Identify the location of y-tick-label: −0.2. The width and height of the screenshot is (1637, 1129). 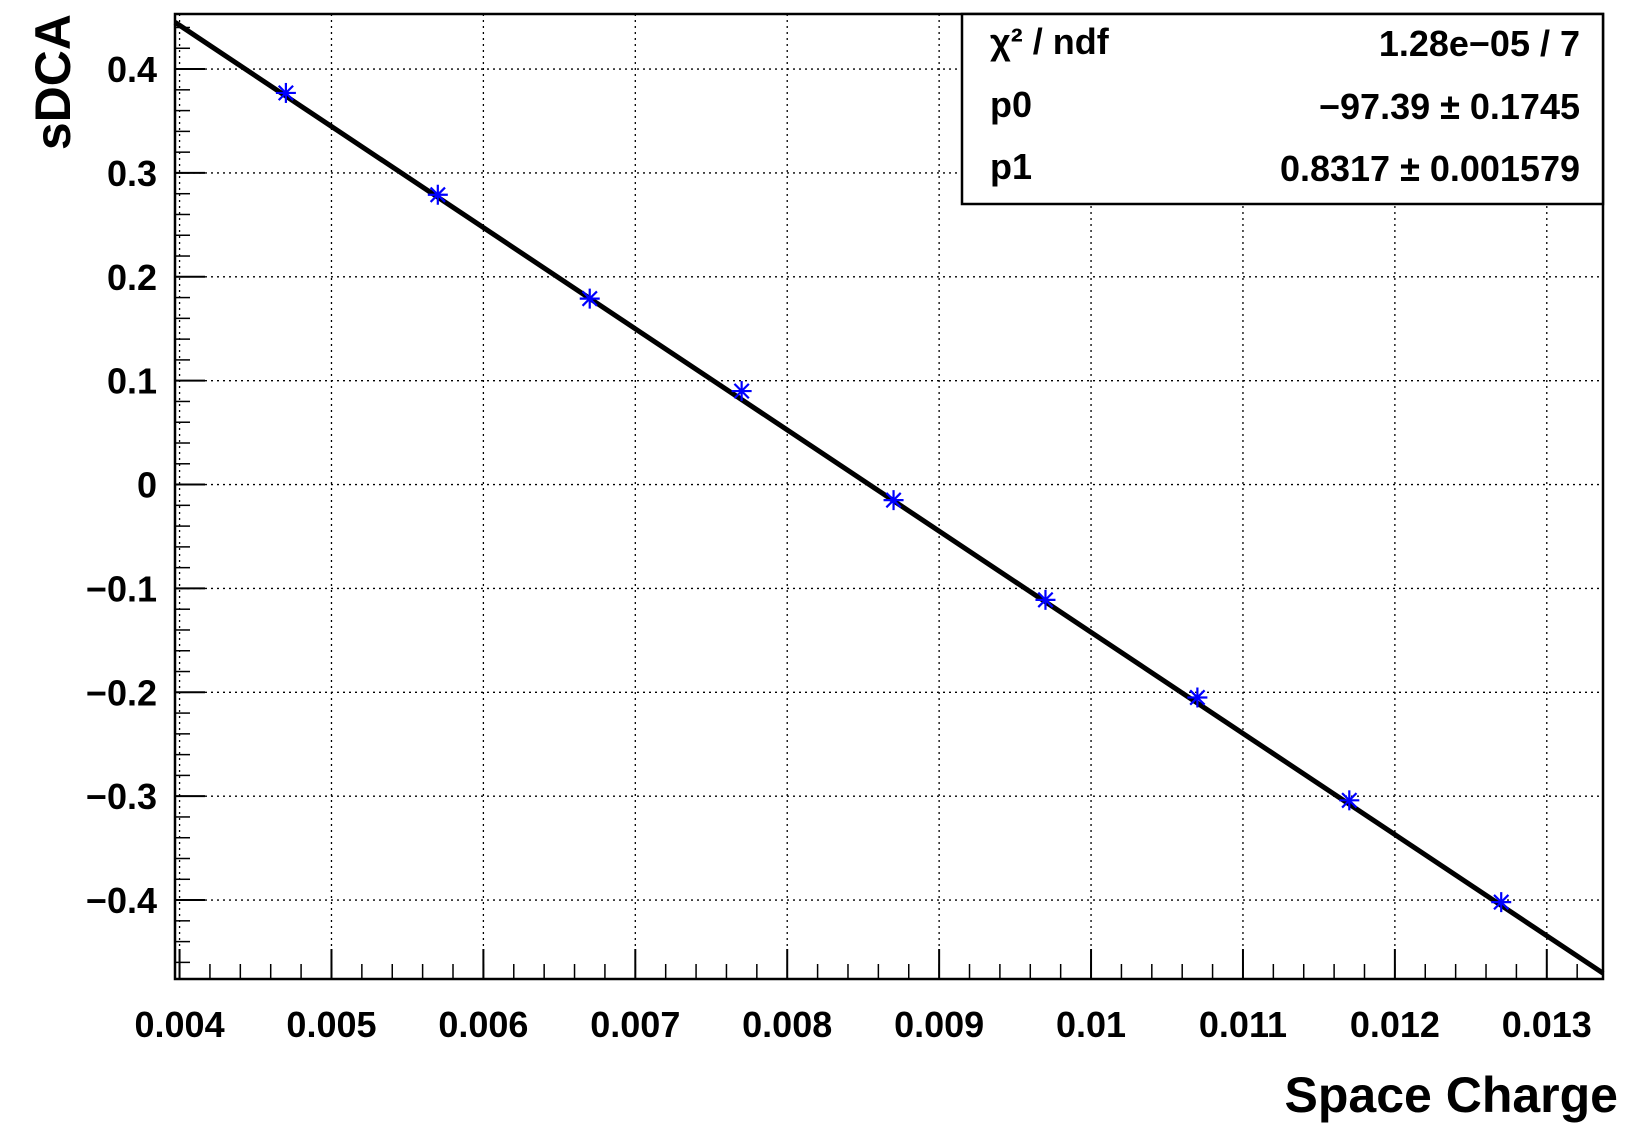
(121, 692).